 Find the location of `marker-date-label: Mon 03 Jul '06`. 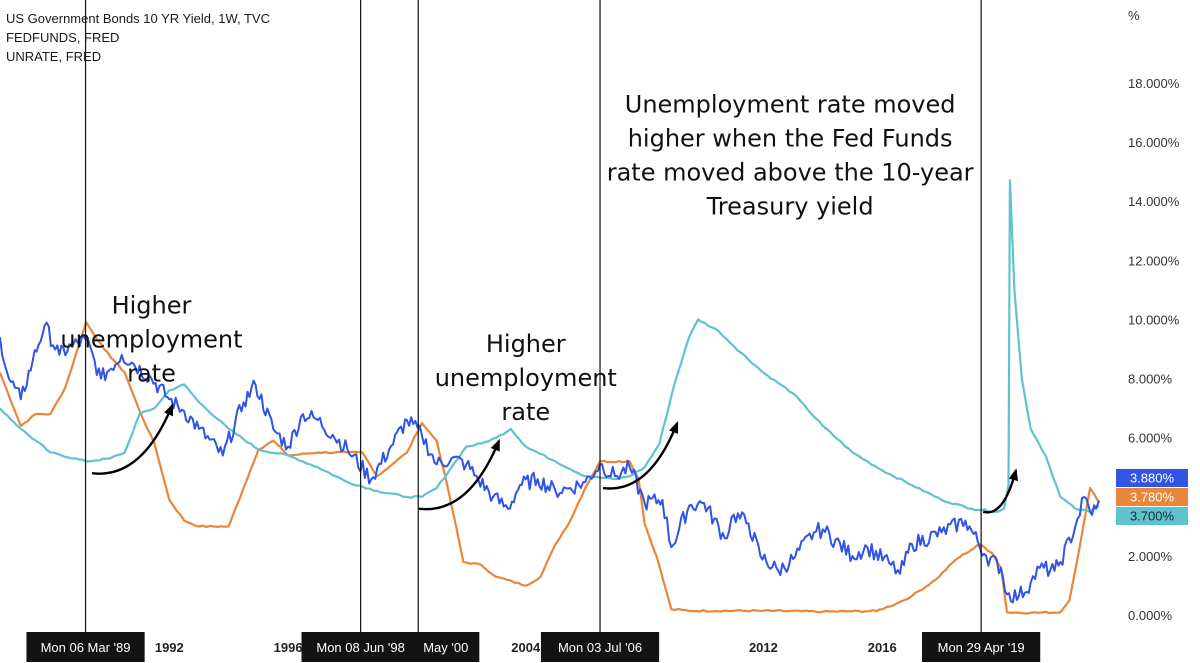

marker-date-label: Mon 03 Jul '06 is located at coordinates (600, 647).